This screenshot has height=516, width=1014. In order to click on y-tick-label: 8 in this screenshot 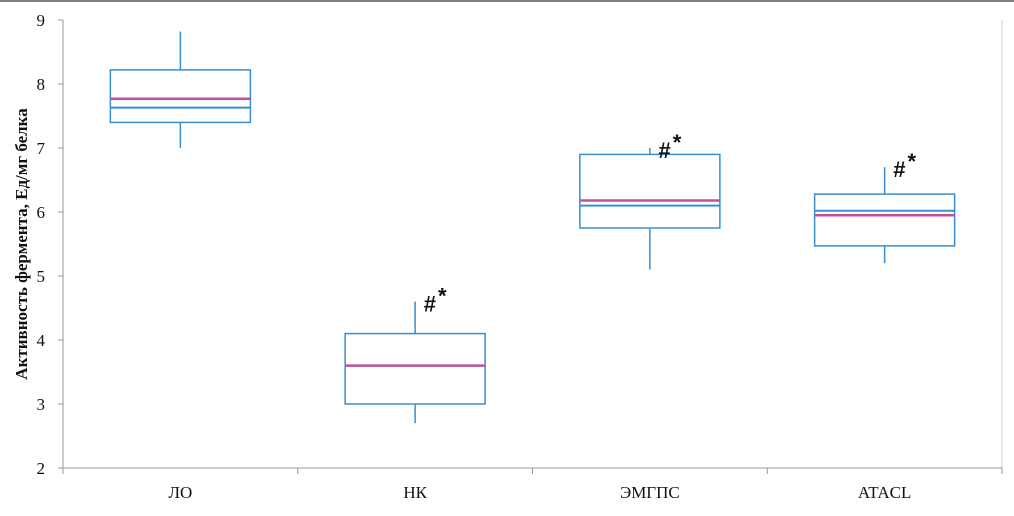, I will do `click(41, 84)`.